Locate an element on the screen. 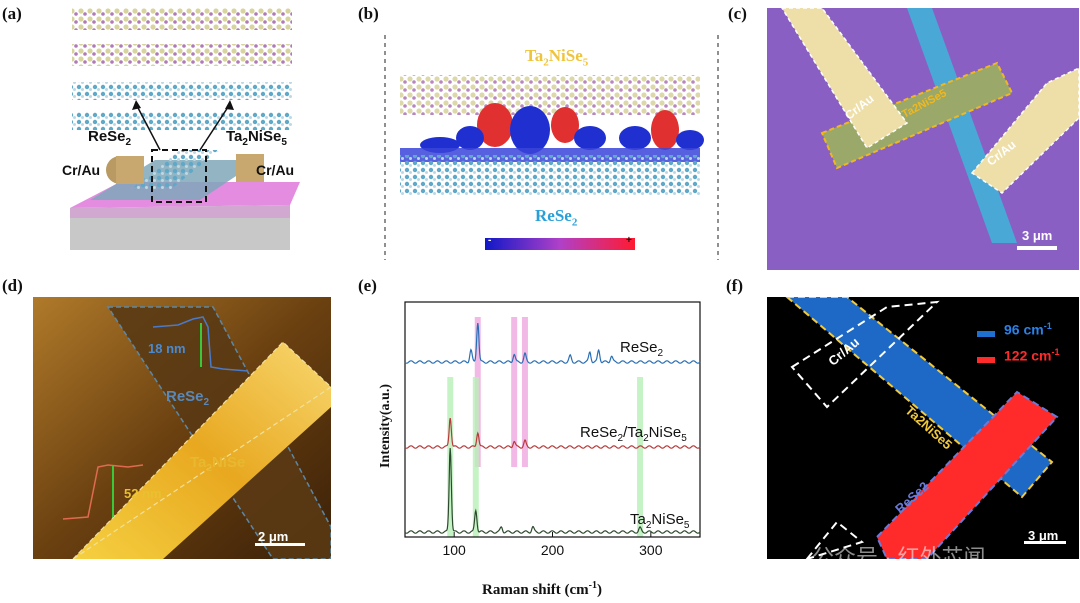 The height and width of the screenshot is (603, 1080). x-tick-label: 100 is located at coordinates (454, 550).